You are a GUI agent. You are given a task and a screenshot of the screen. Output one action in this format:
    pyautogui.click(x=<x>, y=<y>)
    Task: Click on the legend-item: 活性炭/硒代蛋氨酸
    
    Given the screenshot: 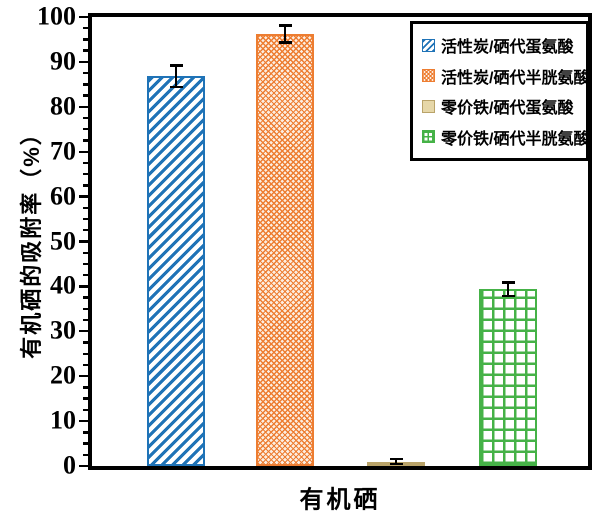 What is the action you would take?
    pyautogui.click(x=501, y=45)
    